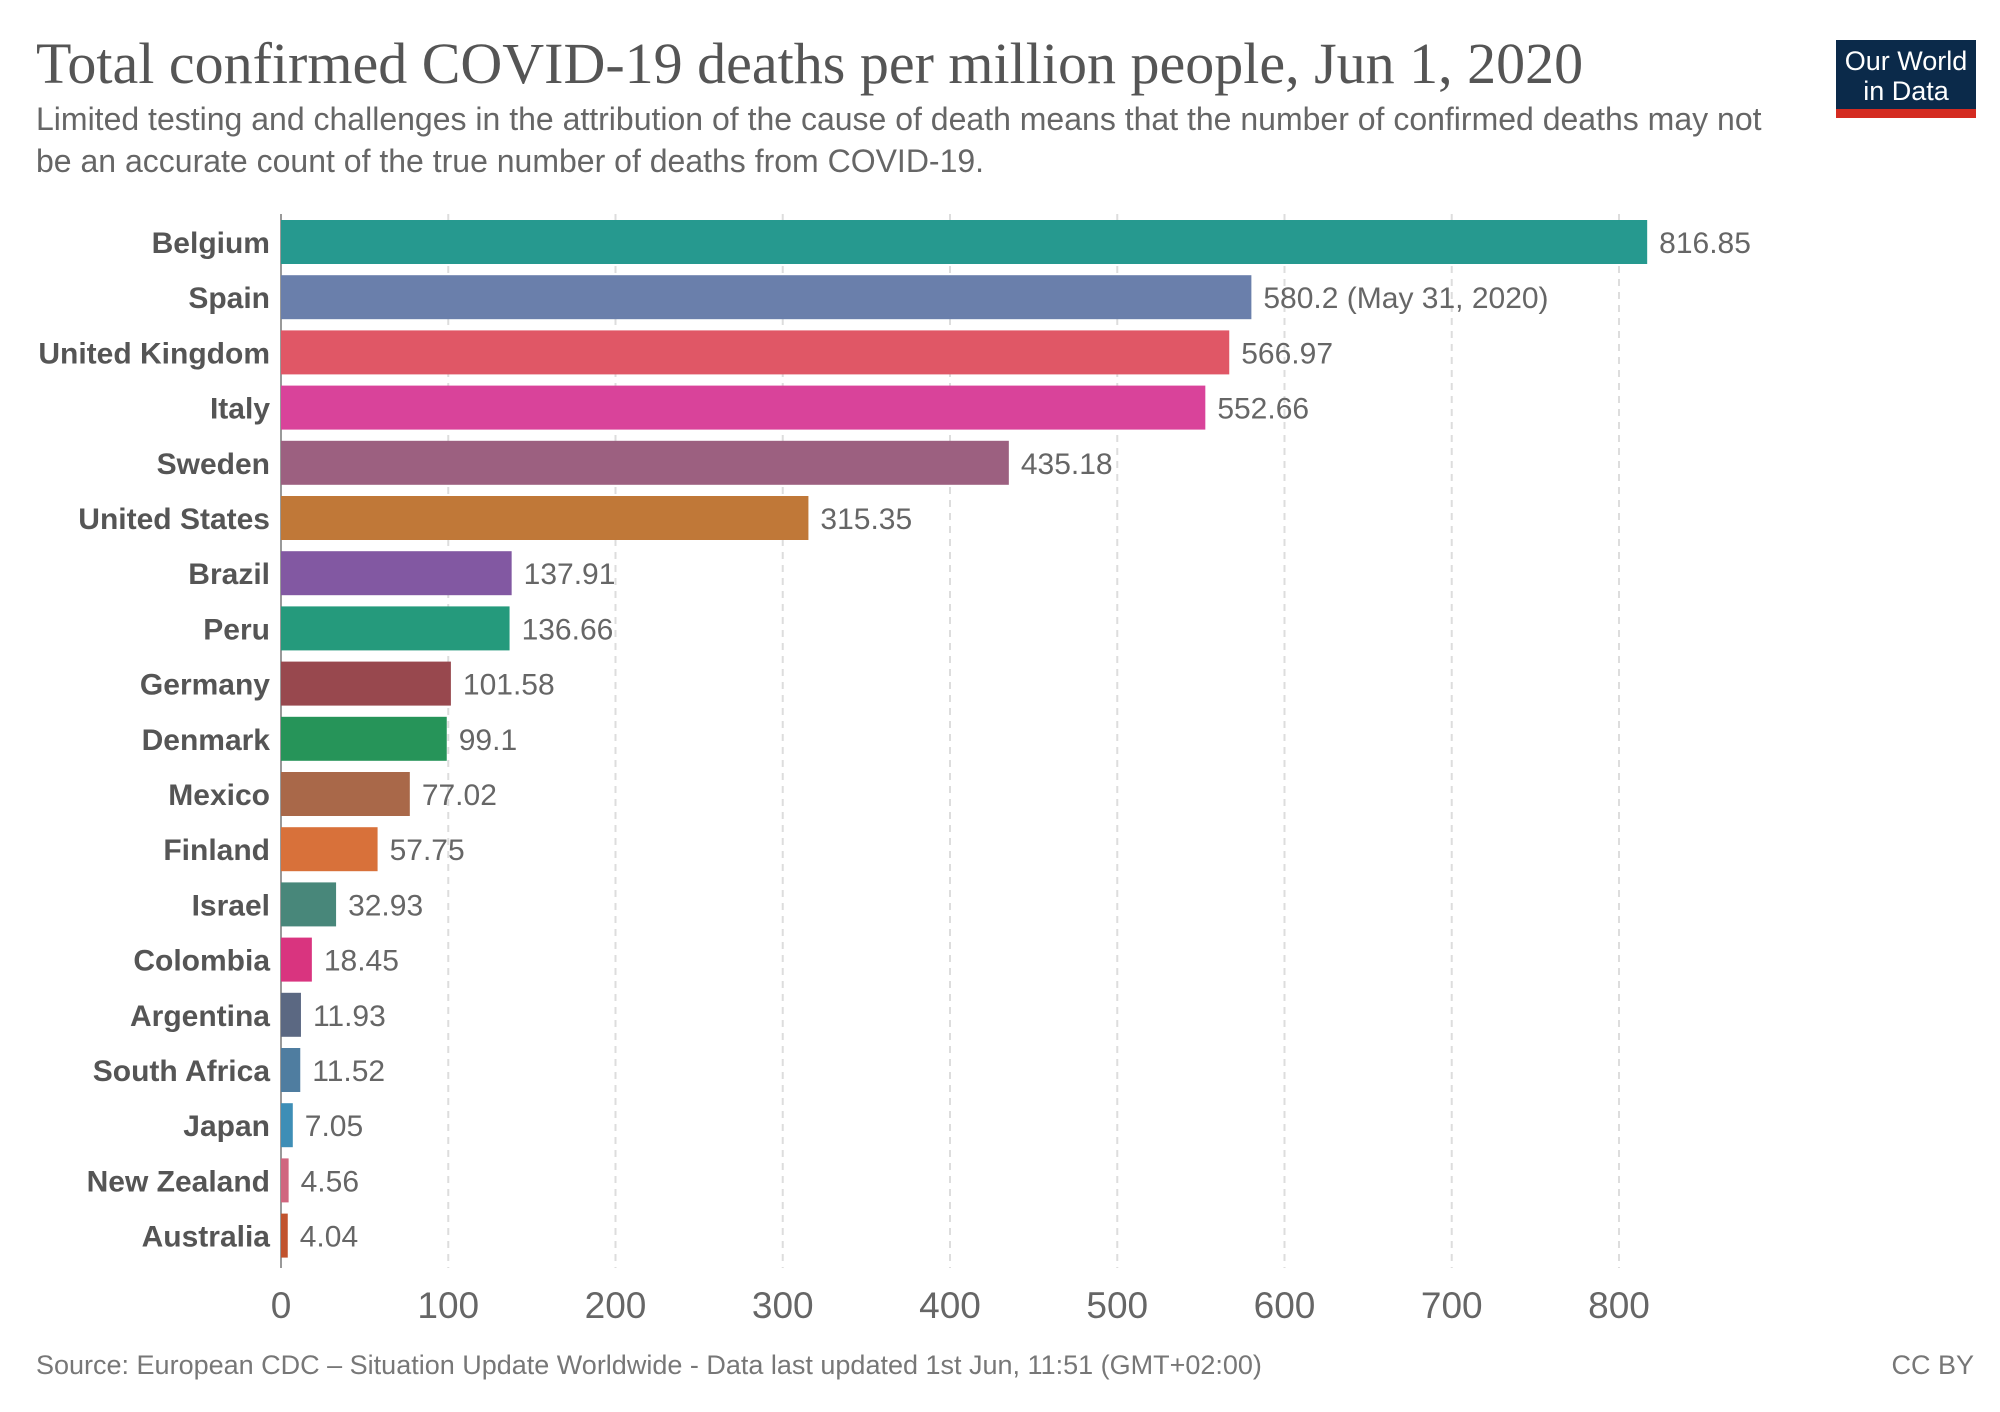 The image size is (2000, 1412). Describe the element at coordinates (488, 740) in the screenshot. I see `value-label: 99.1` at that location.